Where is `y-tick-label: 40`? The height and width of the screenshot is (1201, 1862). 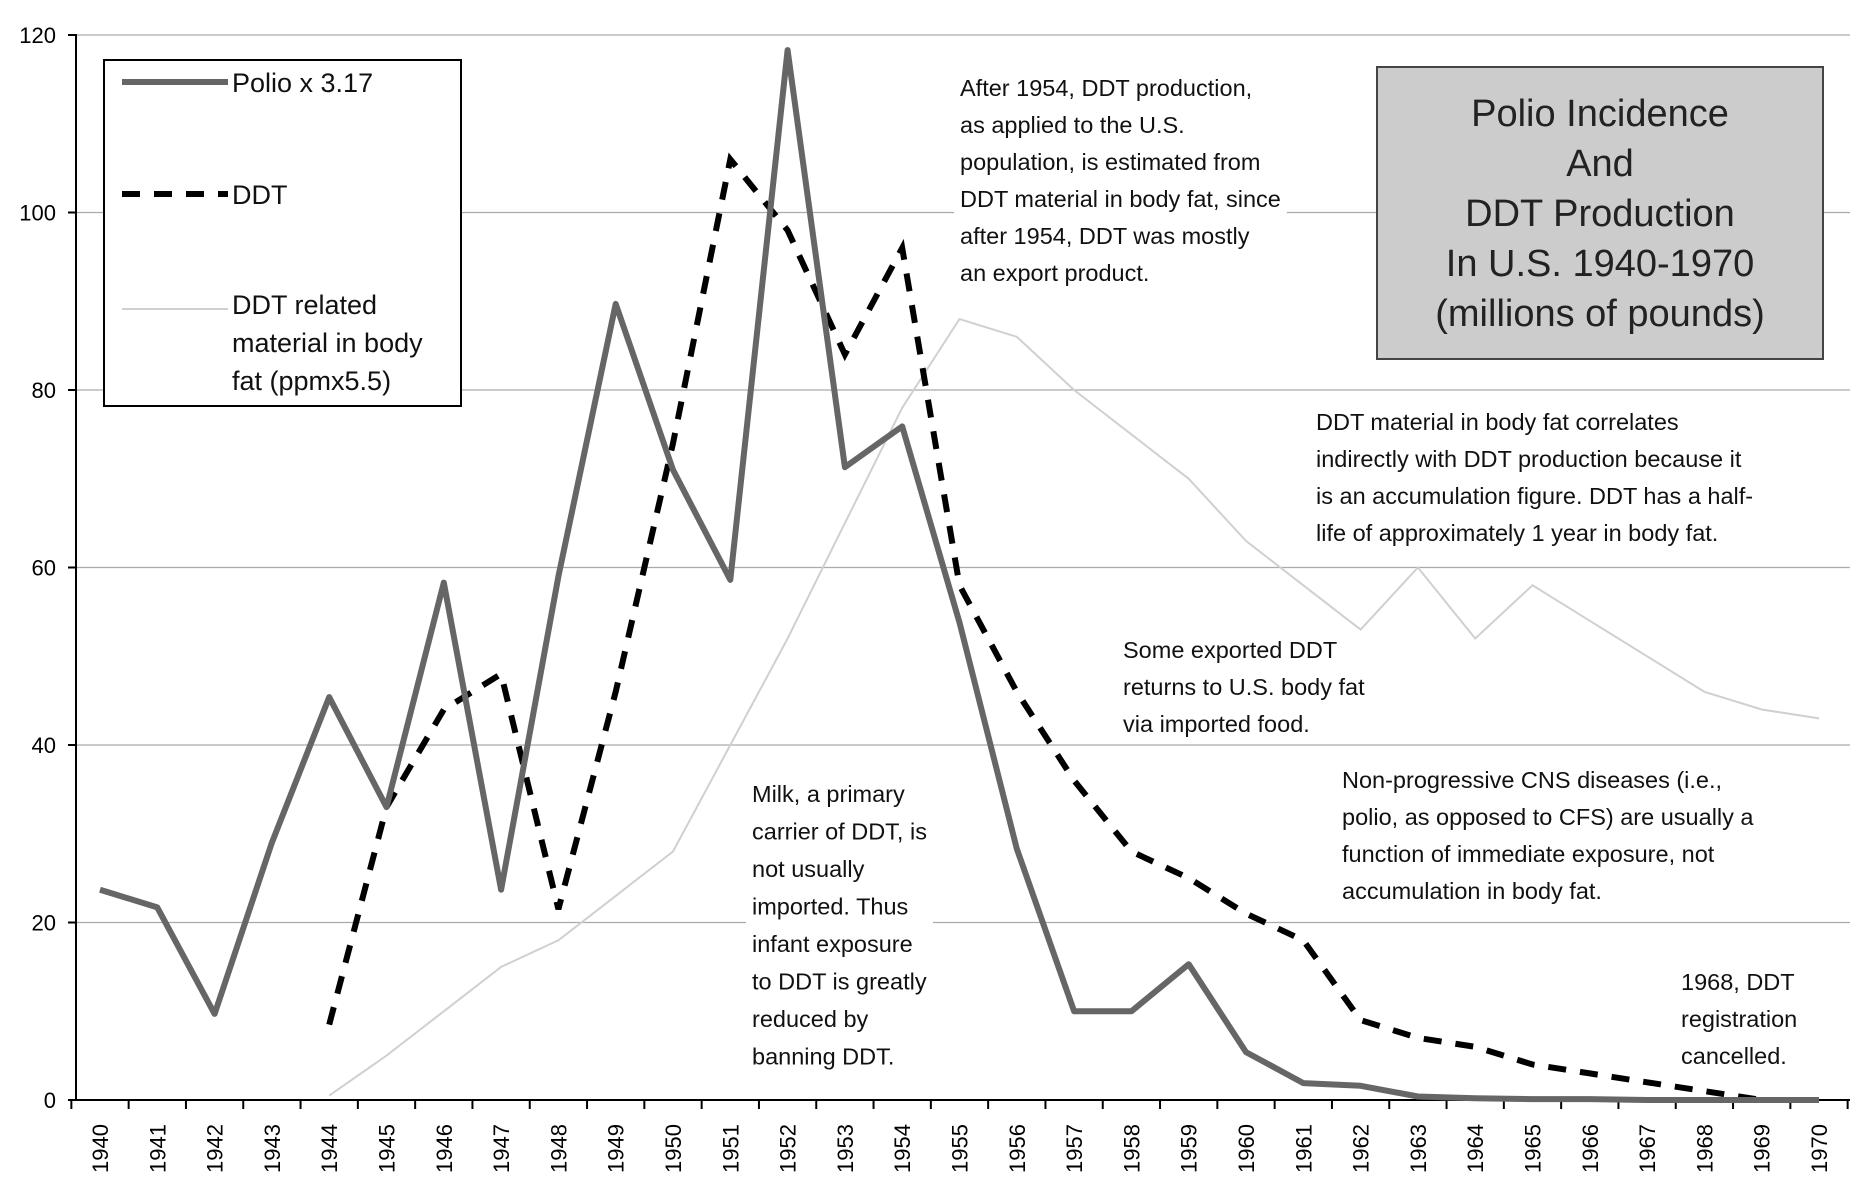 y-tick-label: 40 is located at coordinates (44, 745).